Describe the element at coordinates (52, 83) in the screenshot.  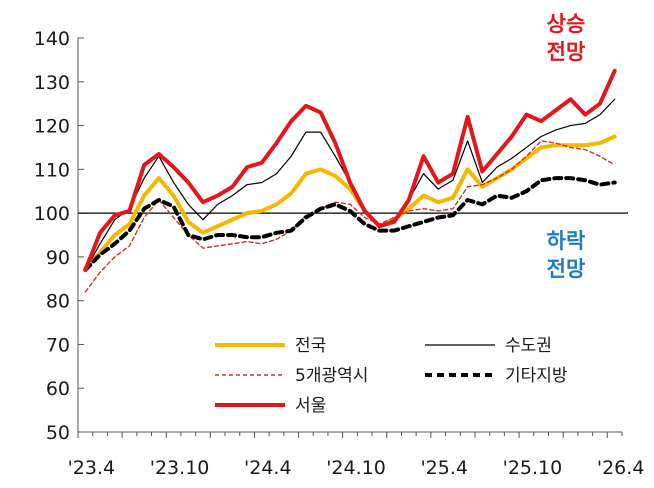
I see `y-tick-label: 130` at that location.